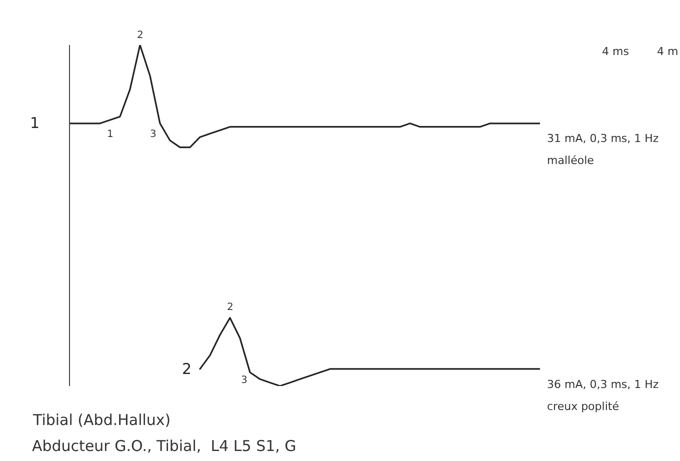 Image resolution: width=680 pixels, height=461 pixels. I want to click on text: Tibial (Abd.Hallux), so click(101, 420).